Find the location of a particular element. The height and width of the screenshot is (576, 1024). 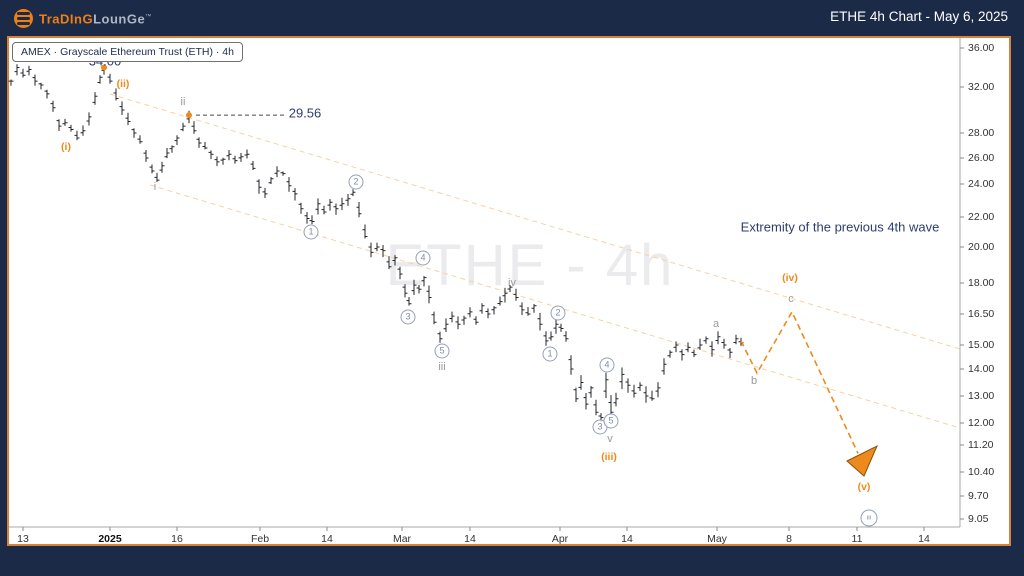

wave-label-a: a is located at coordinates (716, 324).